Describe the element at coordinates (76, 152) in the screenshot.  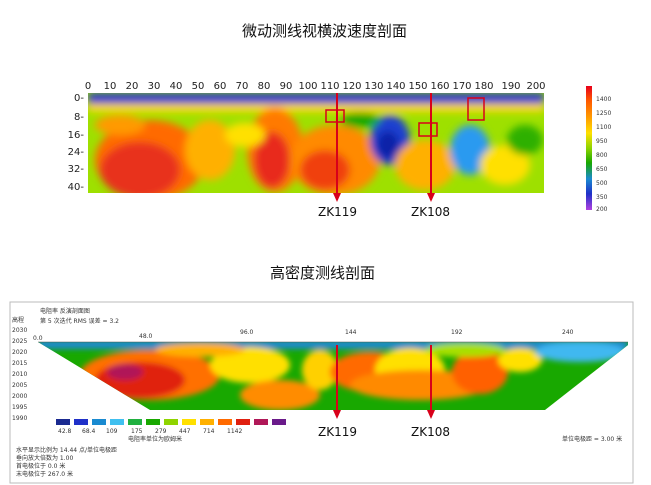
I see `seismic-y-tick: 24-` at that location.